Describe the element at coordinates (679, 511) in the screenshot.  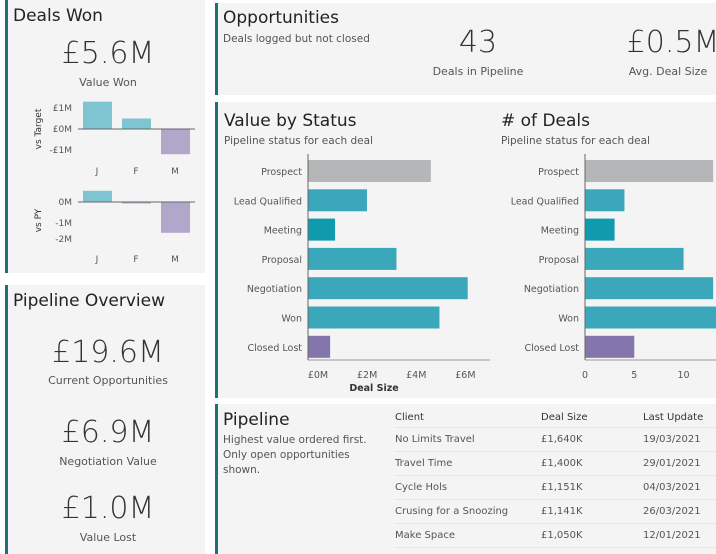
I see `cell-last-update: 26/03/2021` at that location.